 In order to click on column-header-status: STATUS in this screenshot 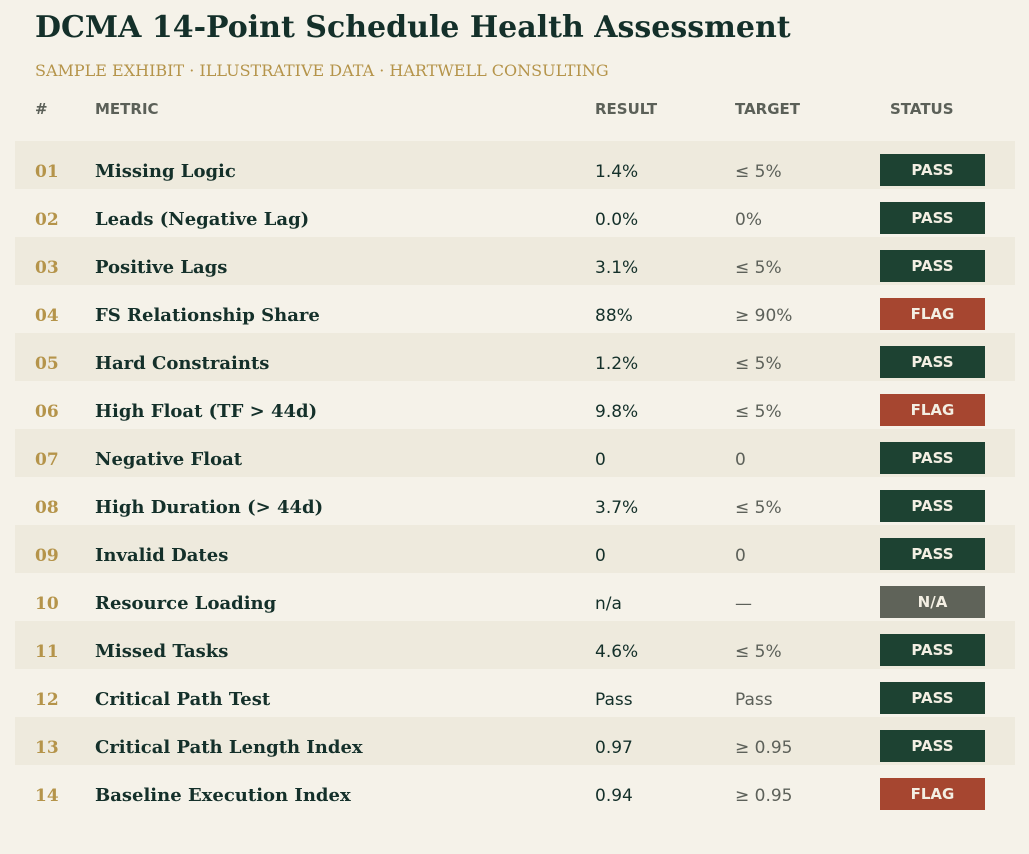, I will do `click(922, 109)`.